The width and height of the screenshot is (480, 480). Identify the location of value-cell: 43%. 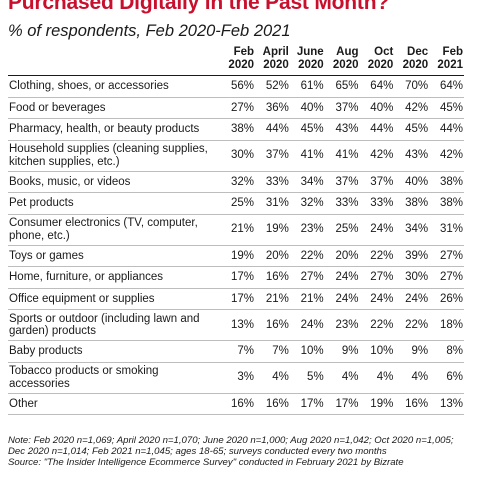
(342, 129).